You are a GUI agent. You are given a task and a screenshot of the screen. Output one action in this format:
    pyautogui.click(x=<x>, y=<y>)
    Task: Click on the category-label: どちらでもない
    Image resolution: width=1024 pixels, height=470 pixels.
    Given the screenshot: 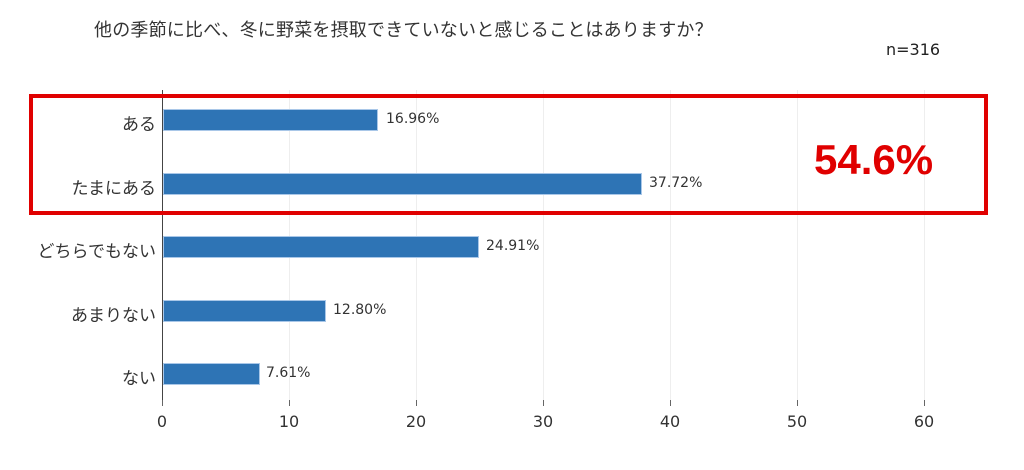 What is the action you would take?
    pyautogui.click(x=97, y=252)
    